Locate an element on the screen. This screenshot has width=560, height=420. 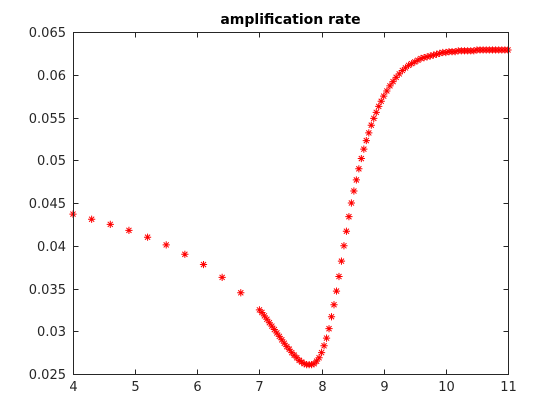
y-tick-label: 0.055 is located at coordinates (47, 119).